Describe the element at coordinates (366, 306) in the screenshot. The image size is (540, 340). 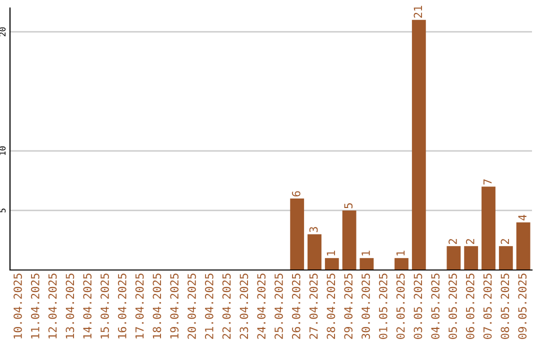
I see `x-tick-label: 30.04.2025` at that location.